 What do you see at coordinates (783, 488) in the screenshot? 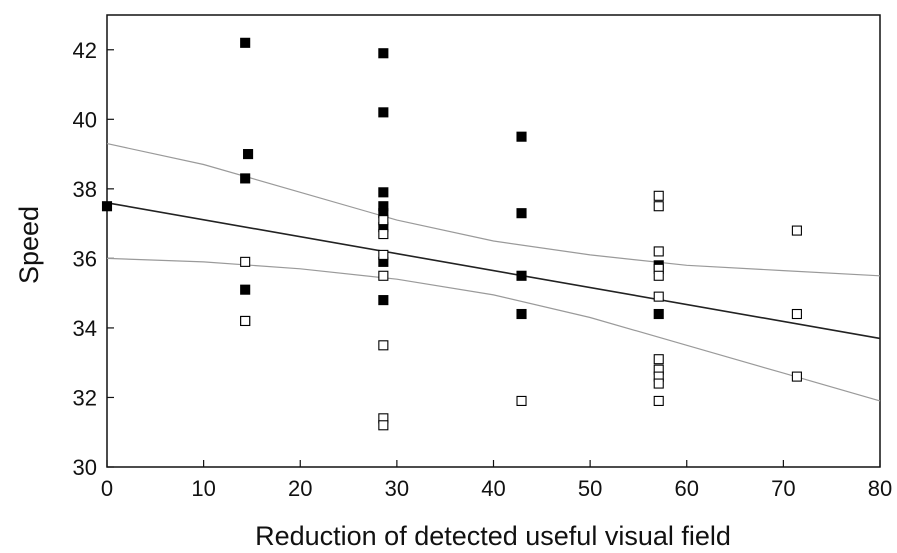
I see `x-tick-label: 70` at bounding box center [783, 488].